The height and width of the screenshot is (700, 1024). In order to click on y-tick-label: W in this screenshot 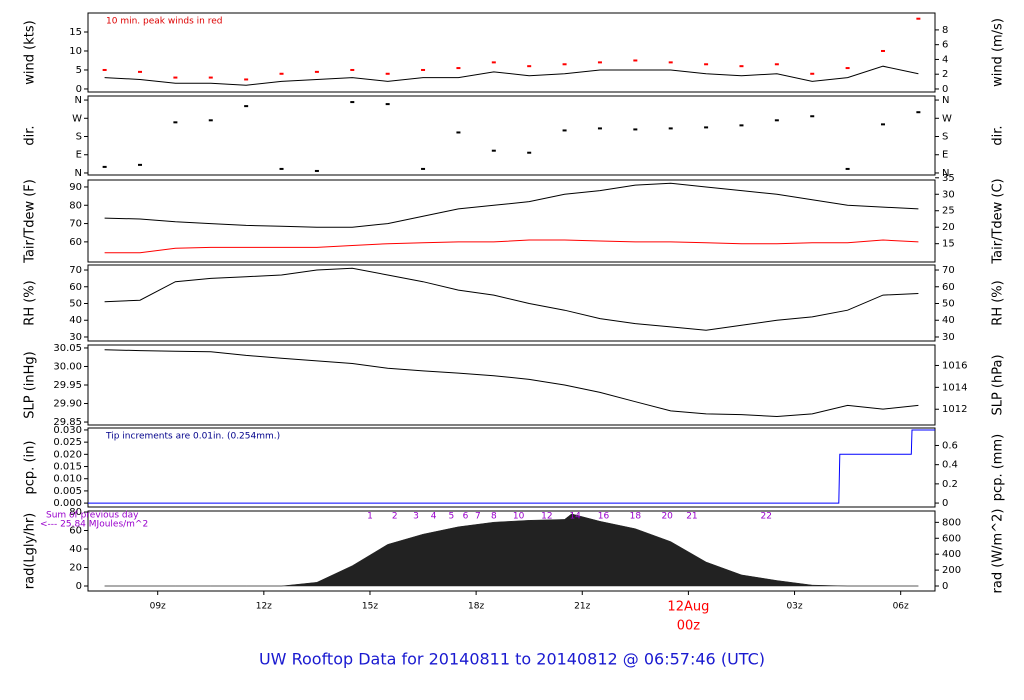, I will do `click(77, 118)`.